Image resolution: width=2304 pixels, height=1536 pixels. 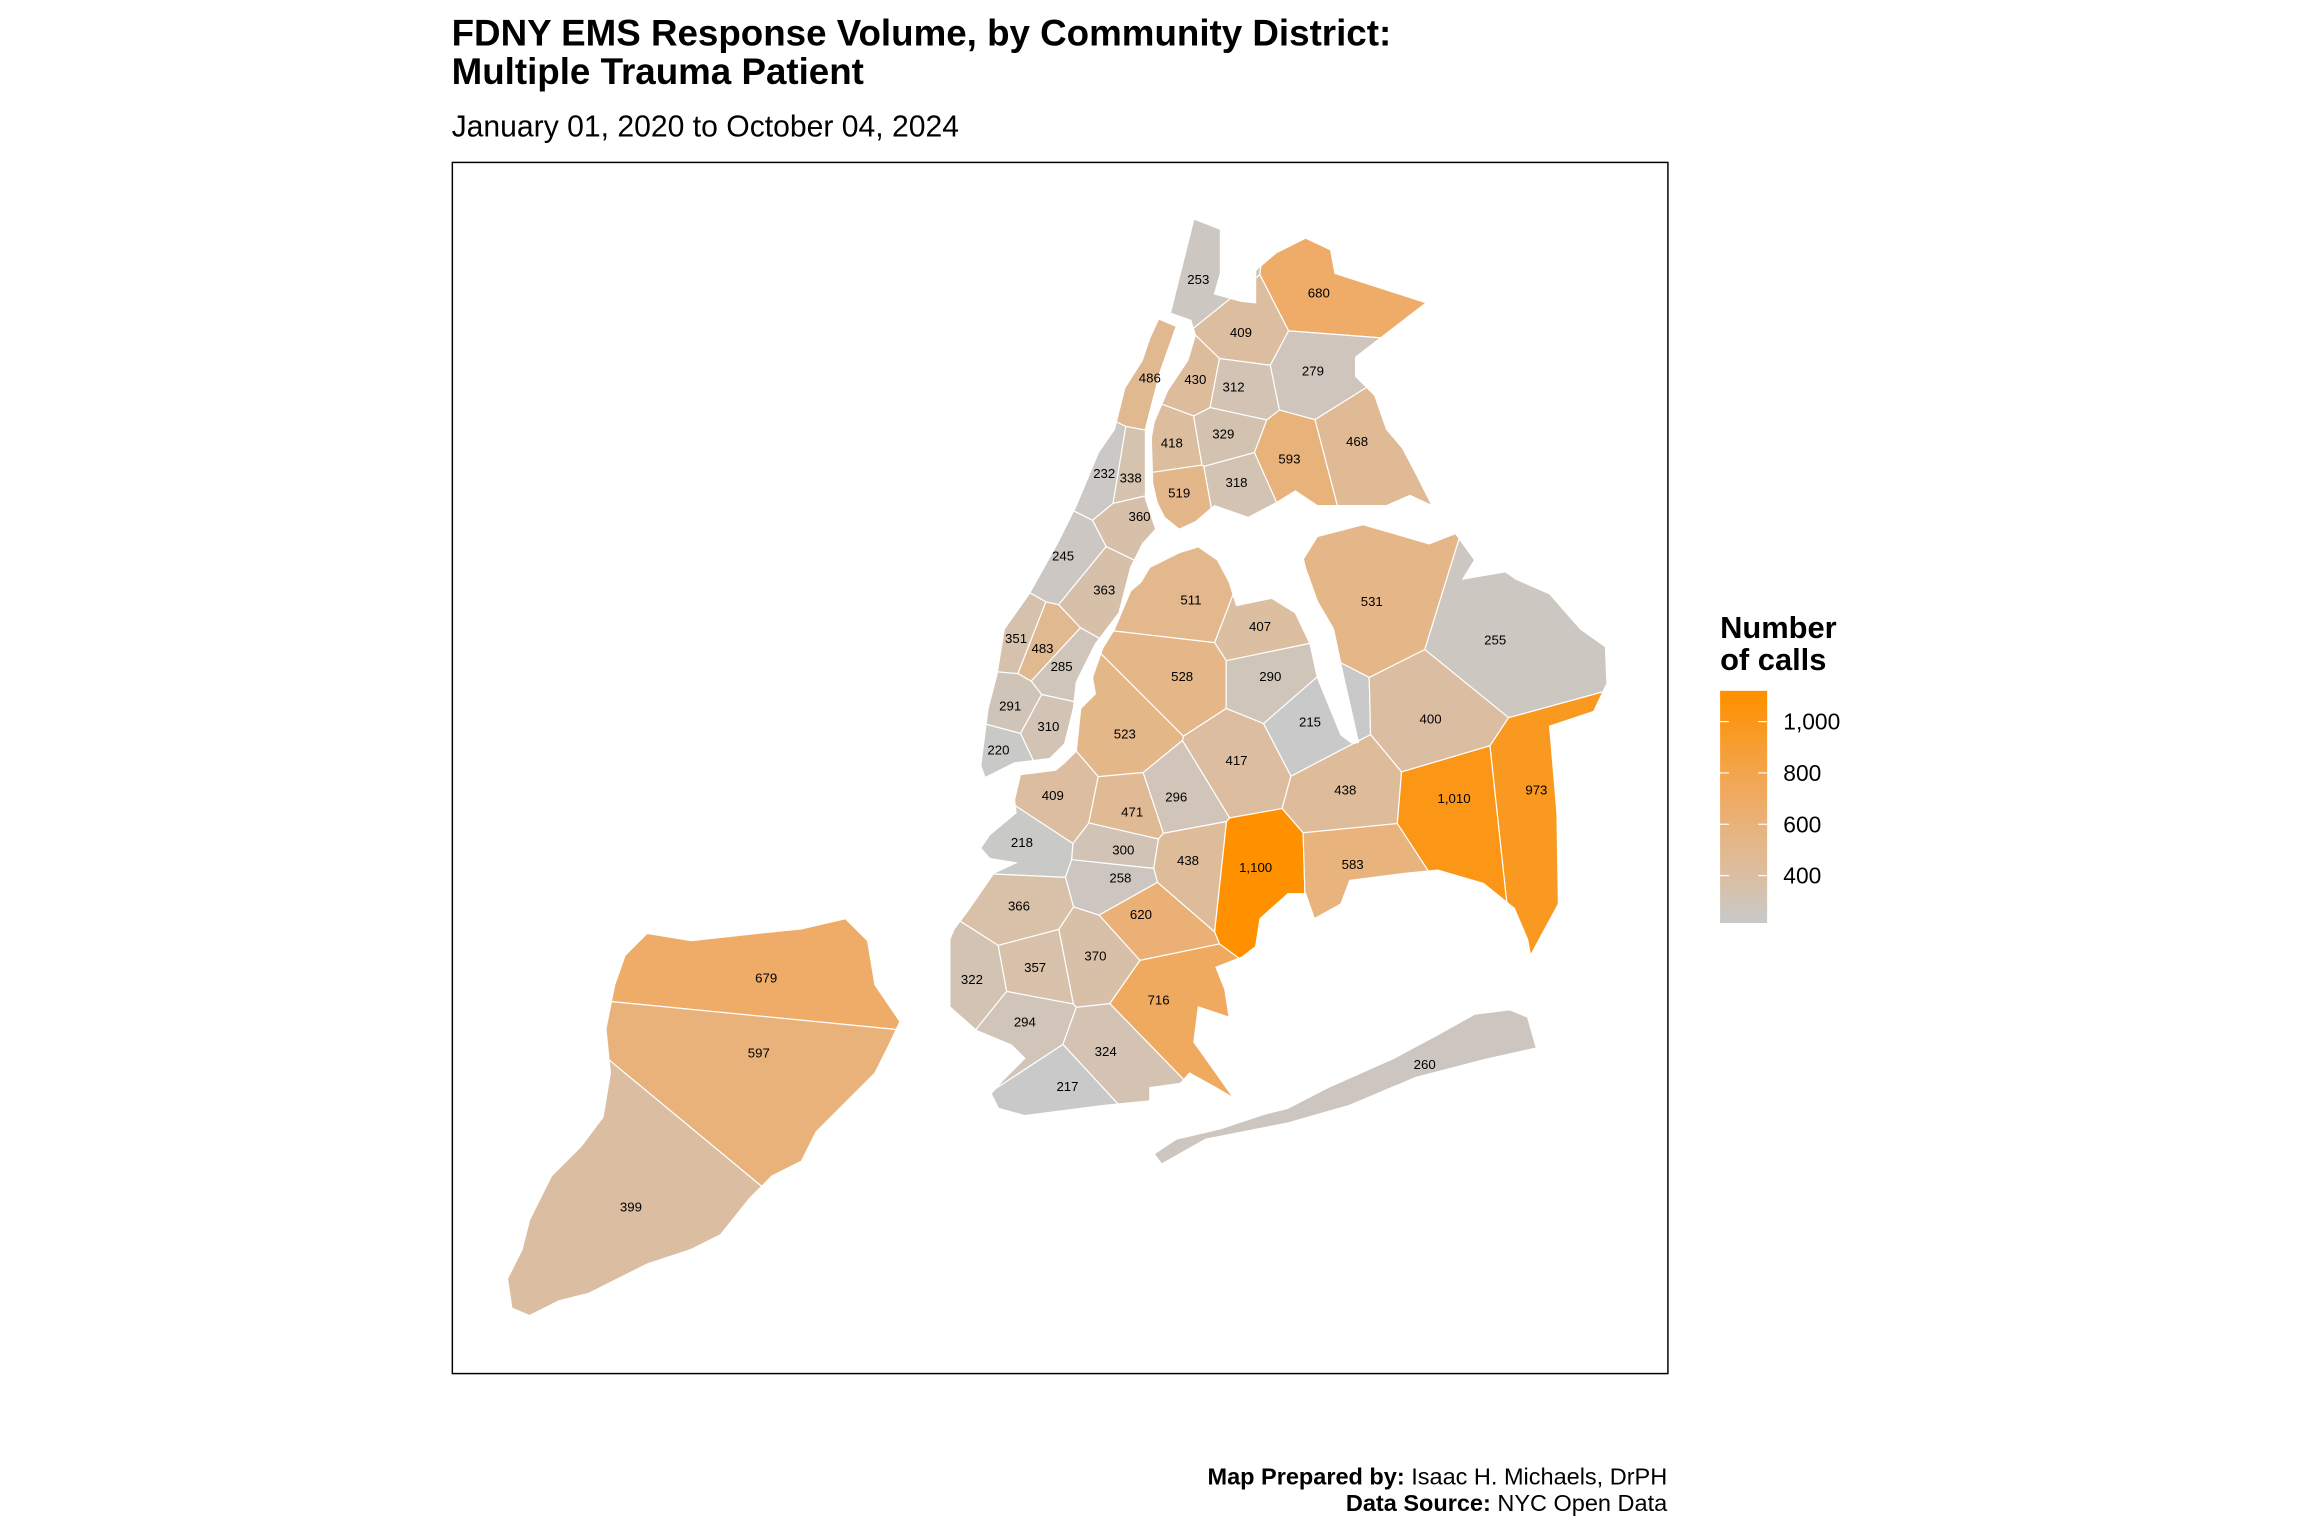 I want to click on district-value-label: 973, so click(x=1536, y=789).